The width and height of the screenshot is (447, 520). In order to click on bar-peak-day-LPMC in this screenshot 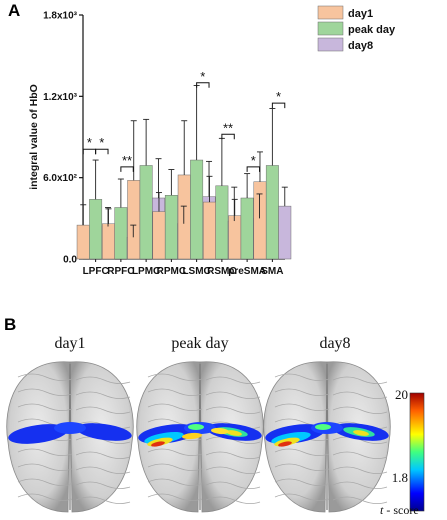, I will do `click(146, 212)`.